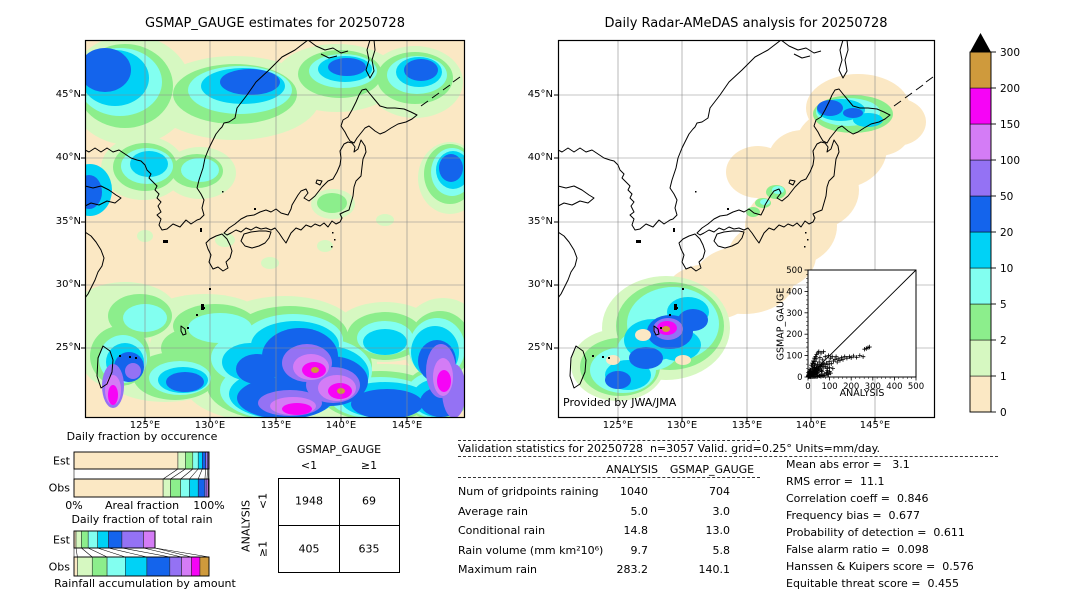 Image resolution: width=1080 pixels, height=612 pixels. What do you see at coordinates (721, 550) in the screenshot?
I see `stats-val-gsmap: 5.8` at bounding box center [721, 550].